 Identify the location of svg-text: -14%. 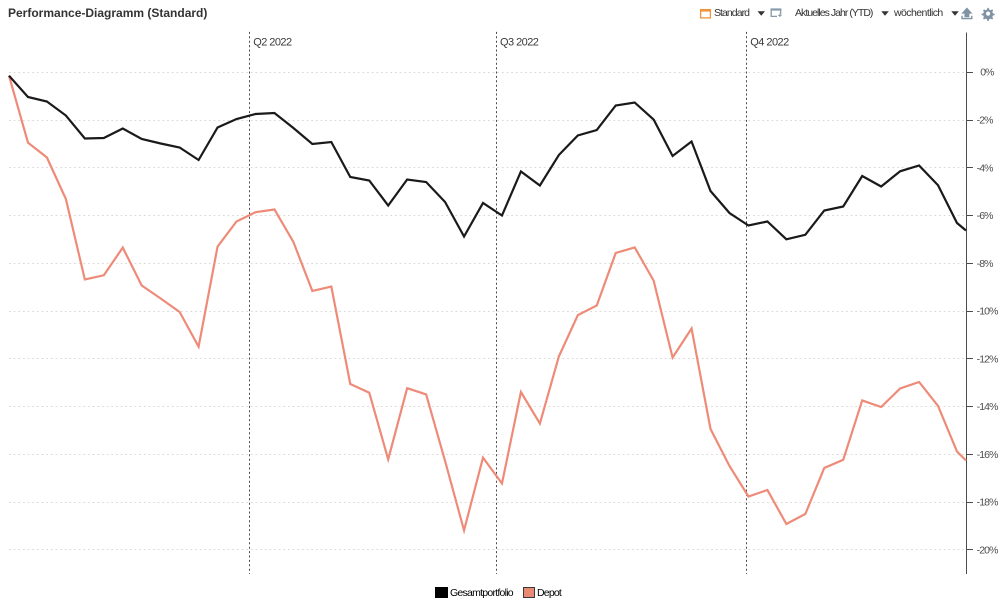
(987, 407).